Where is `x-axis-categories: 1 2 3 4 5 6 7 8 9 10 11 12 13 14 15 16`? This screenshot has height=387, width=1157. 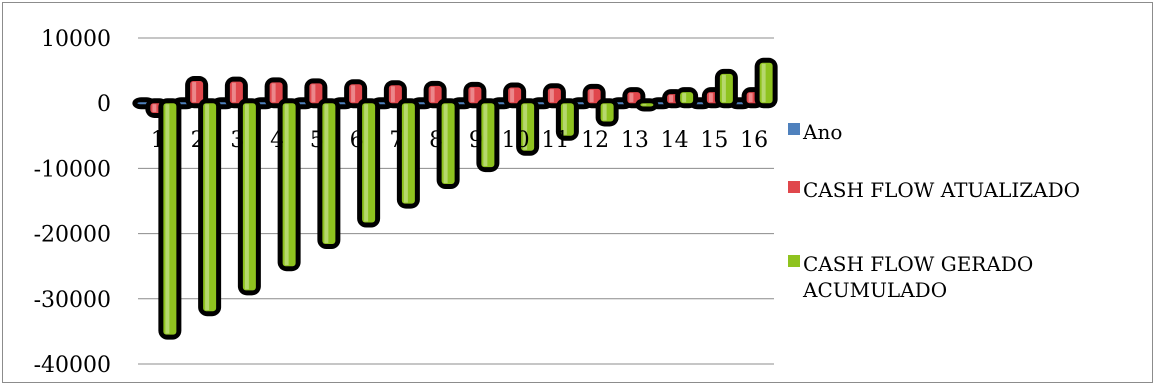
x-axis-categories: 1 2 3 4 5 6 7 8 9 10 11 12 13 14 15 16 is located at coordinates (459, 140).